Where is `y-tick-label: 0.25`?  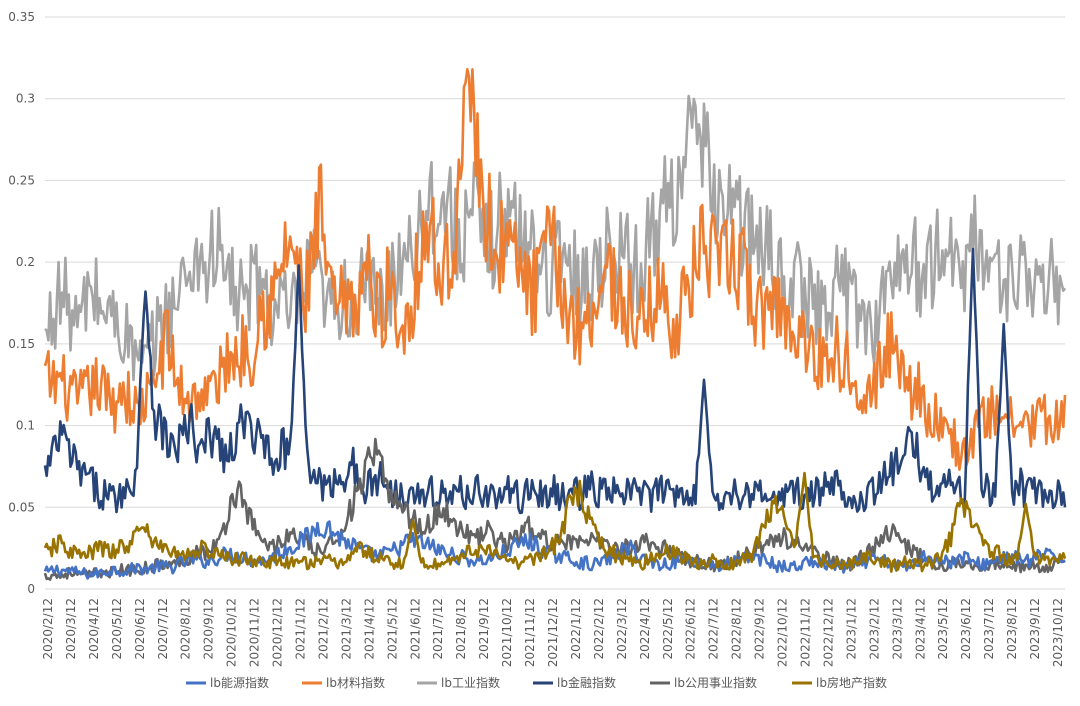 y-tick-label: 0.25 is located at coordinates (21, 180).